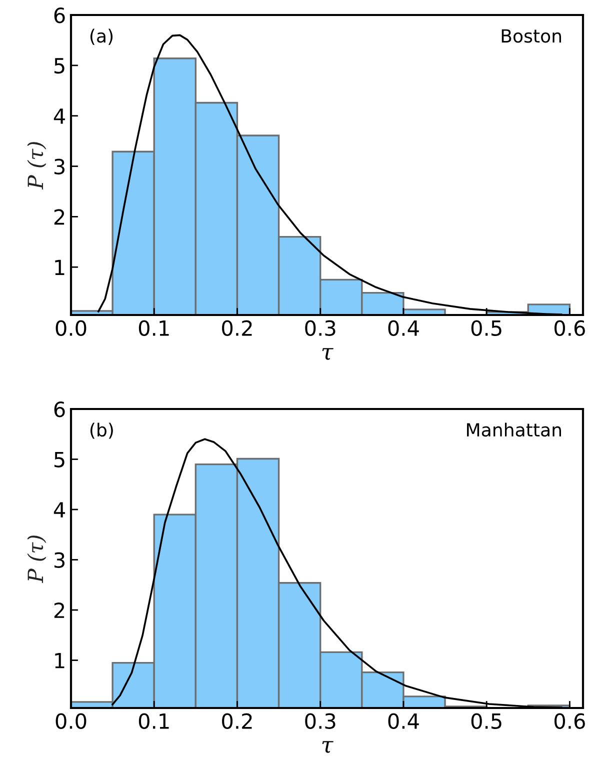 The height and width of the screenshot is (769, 589). What do you see at coordinates (514, 429) in the screenshot?
I see `annotation: Manhattan` at bounding box center [514, 429].